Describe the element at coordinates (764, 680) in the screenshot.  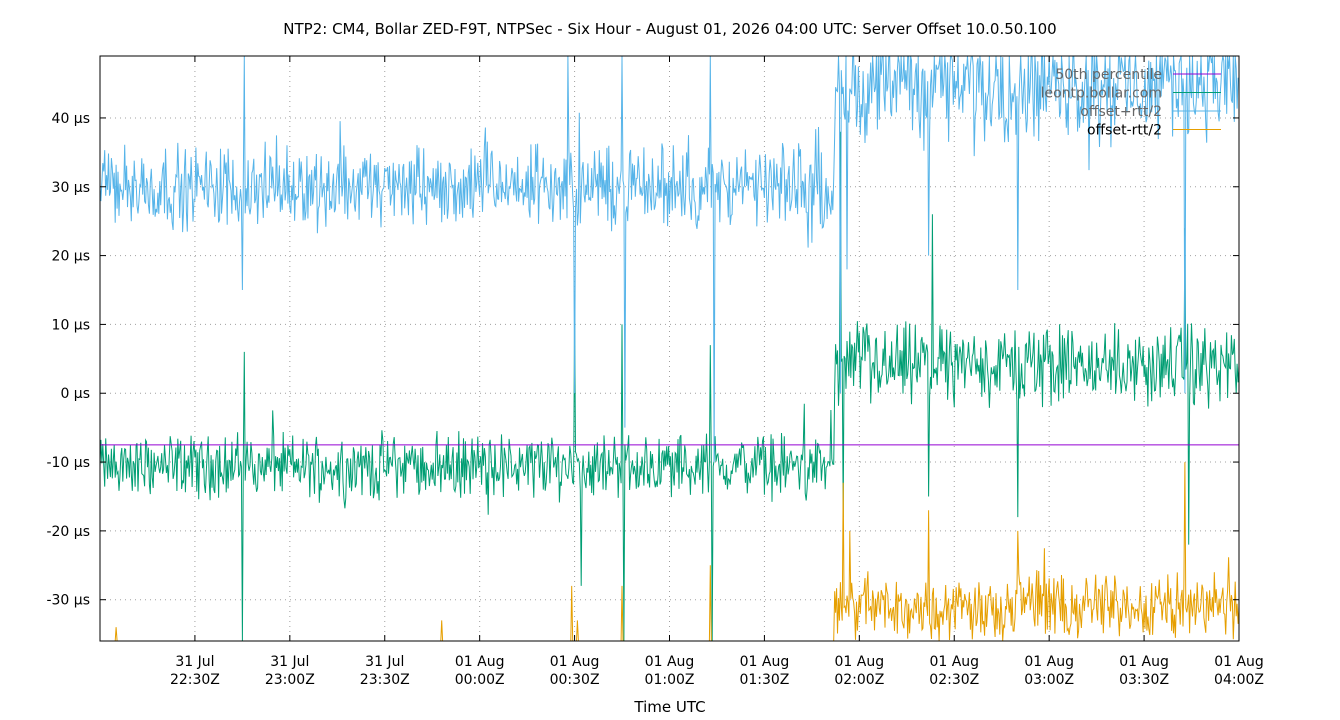
I see `x-tick-label: 01:30Z` at that location.